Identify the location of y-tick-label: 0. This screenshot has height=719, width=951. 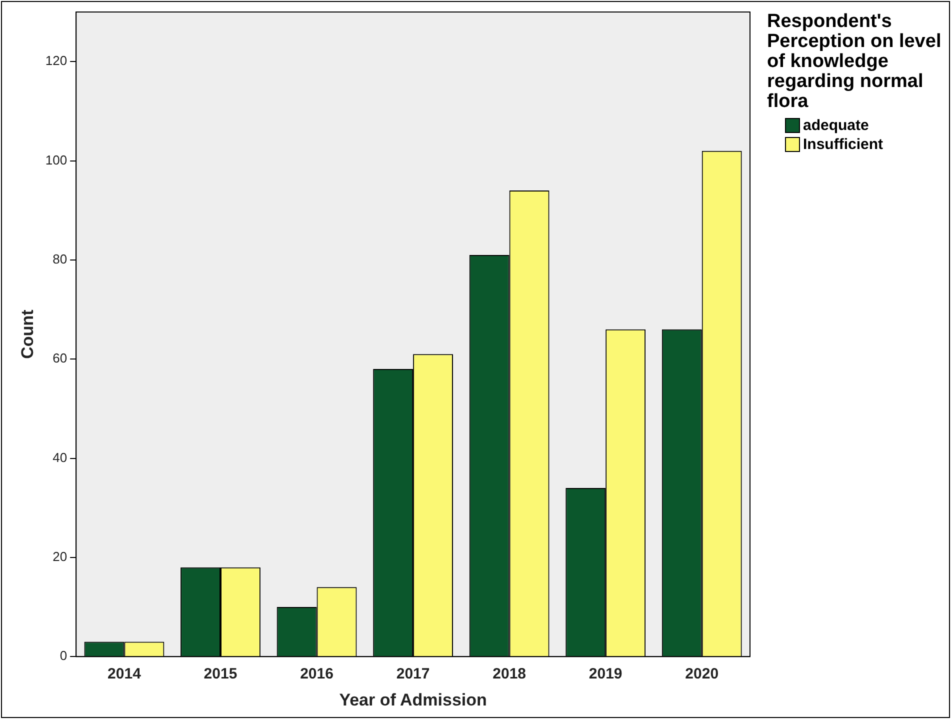
(64, 656).